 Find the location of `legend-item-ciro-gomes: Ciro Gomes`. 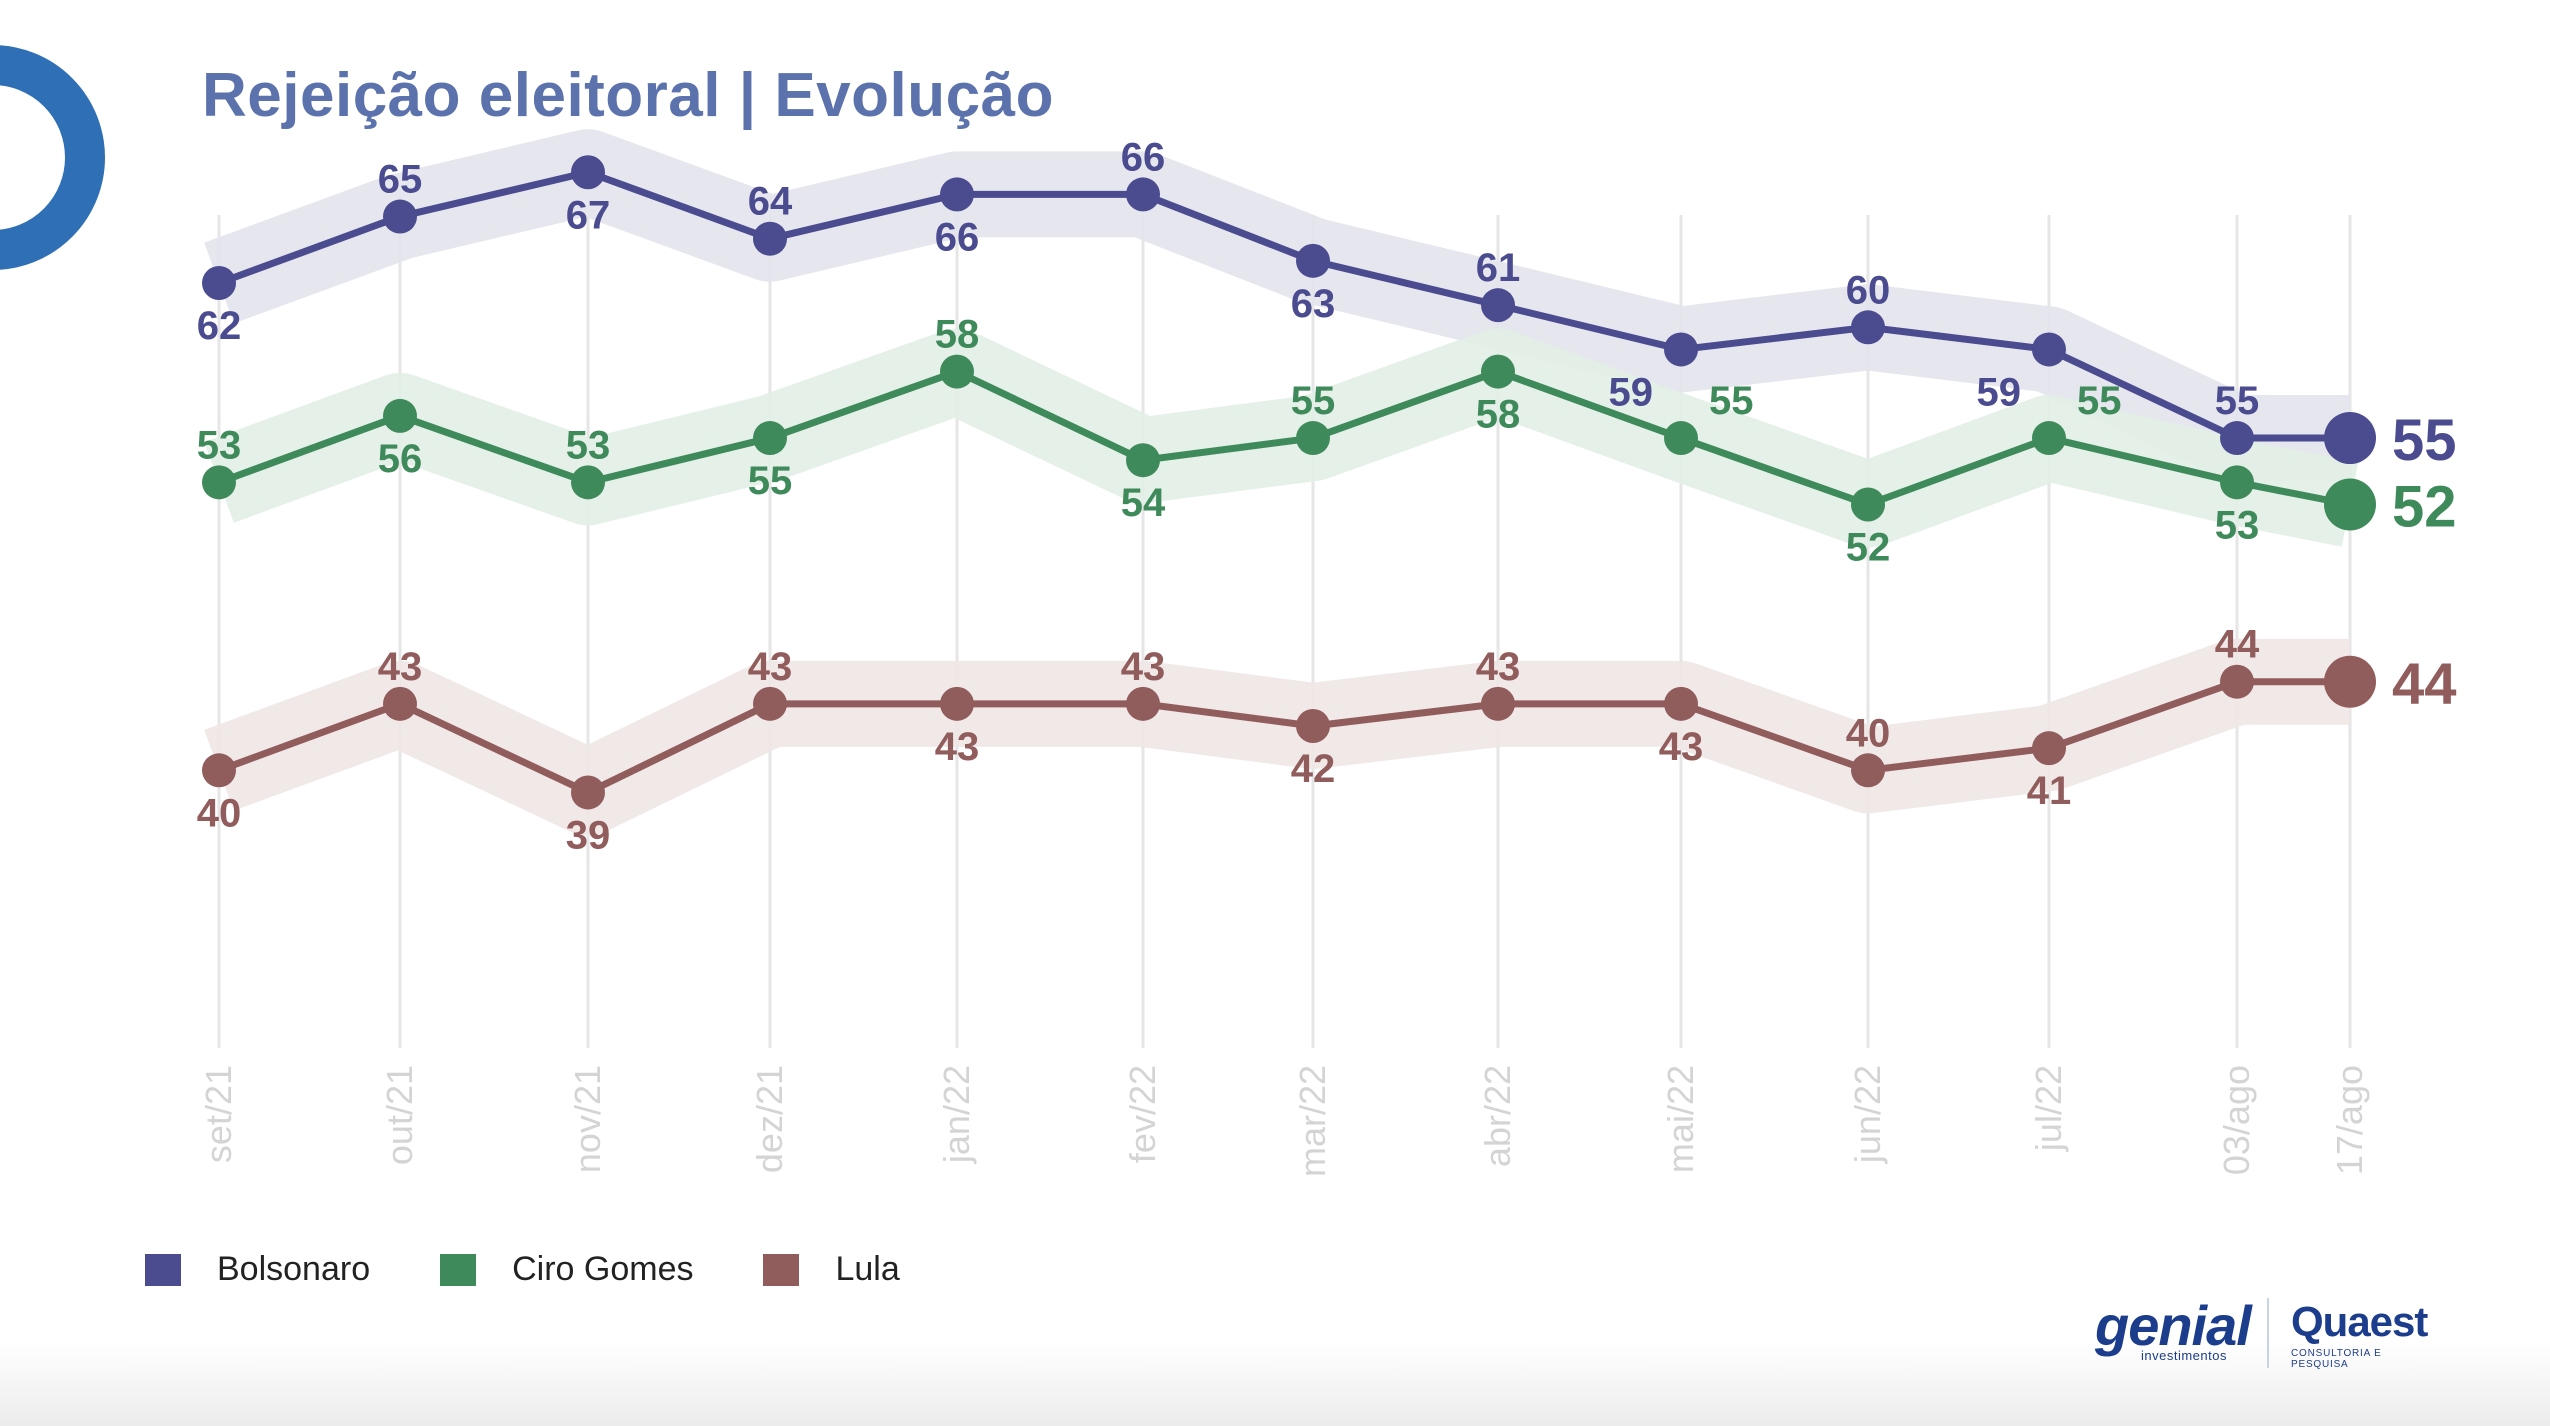

legend-item-ciro-gomes: Ciro Gomes is located at coordinates (566, 1269).